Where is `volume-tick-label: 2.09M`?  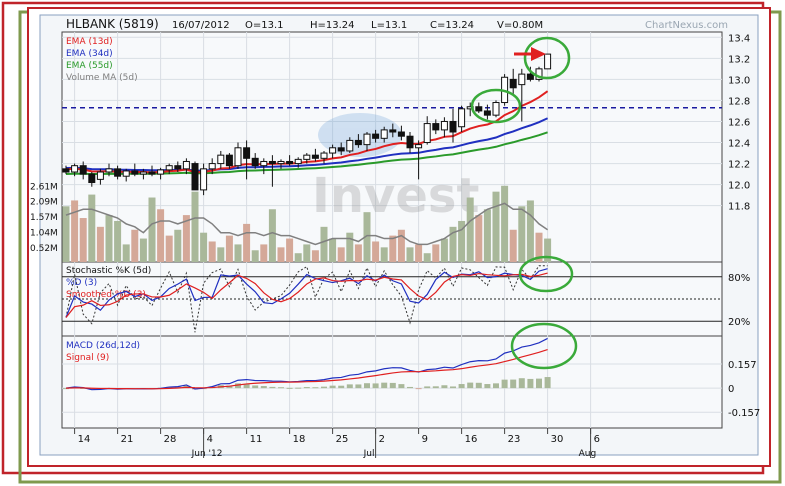
volume-tick-label: 2.09M is located at coordinates (44, 203).